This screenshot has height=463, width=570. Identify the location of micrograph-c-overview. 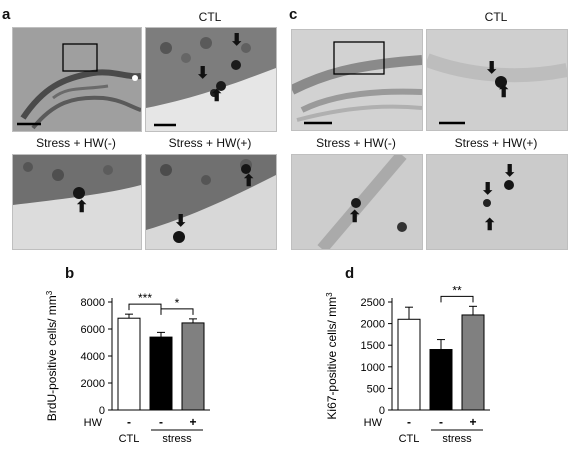
(357, 80).